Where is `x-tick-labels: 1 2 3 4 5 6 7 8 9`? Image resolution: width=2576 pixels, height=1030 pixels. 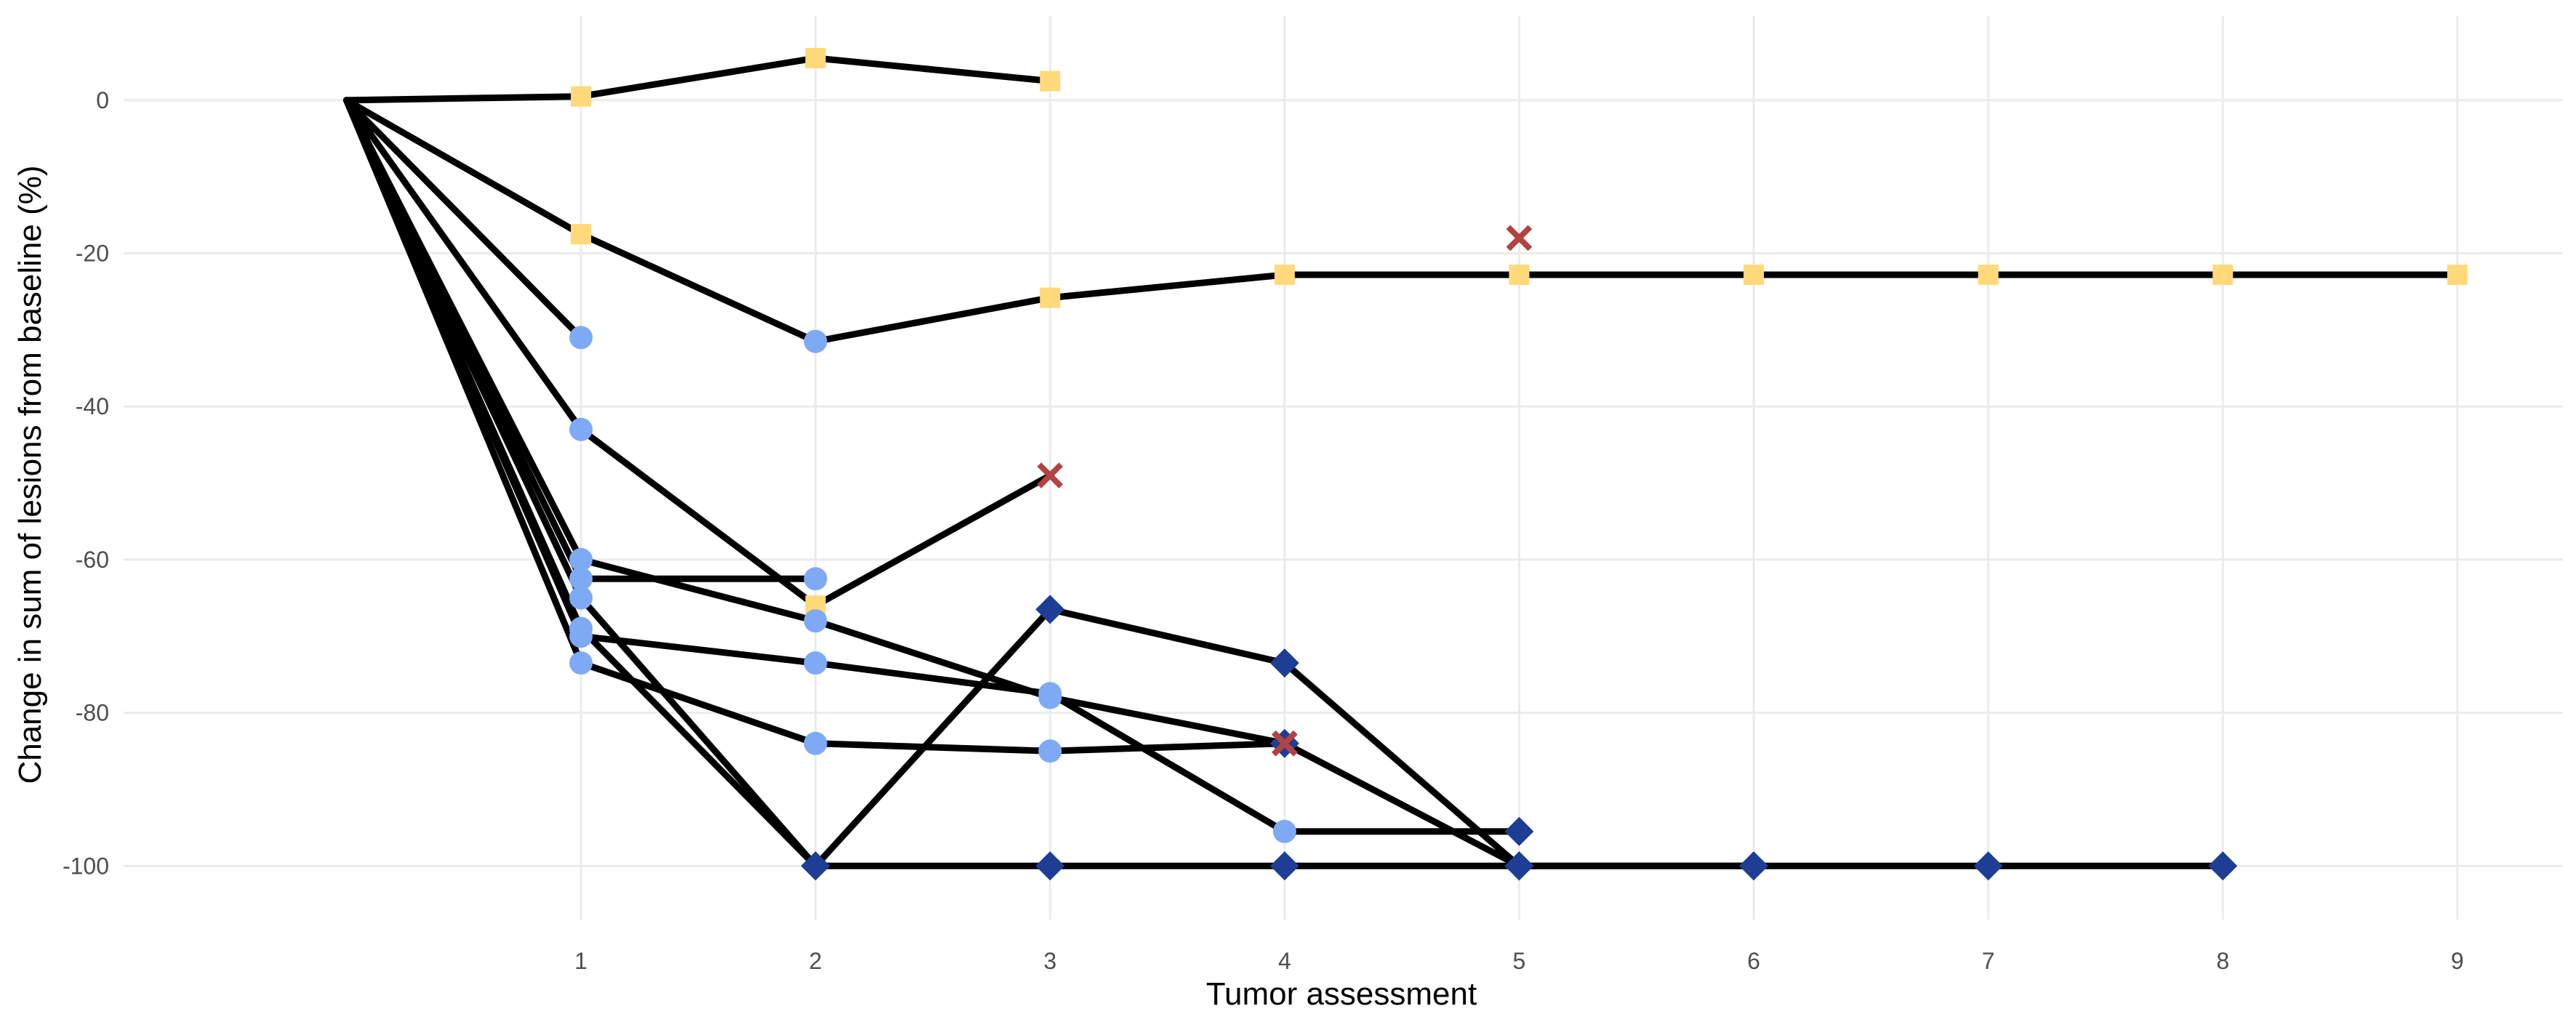 x-tick-labels: 1 2 3 4 5 6 7 8 9 is located at coordinates (1519, 961).